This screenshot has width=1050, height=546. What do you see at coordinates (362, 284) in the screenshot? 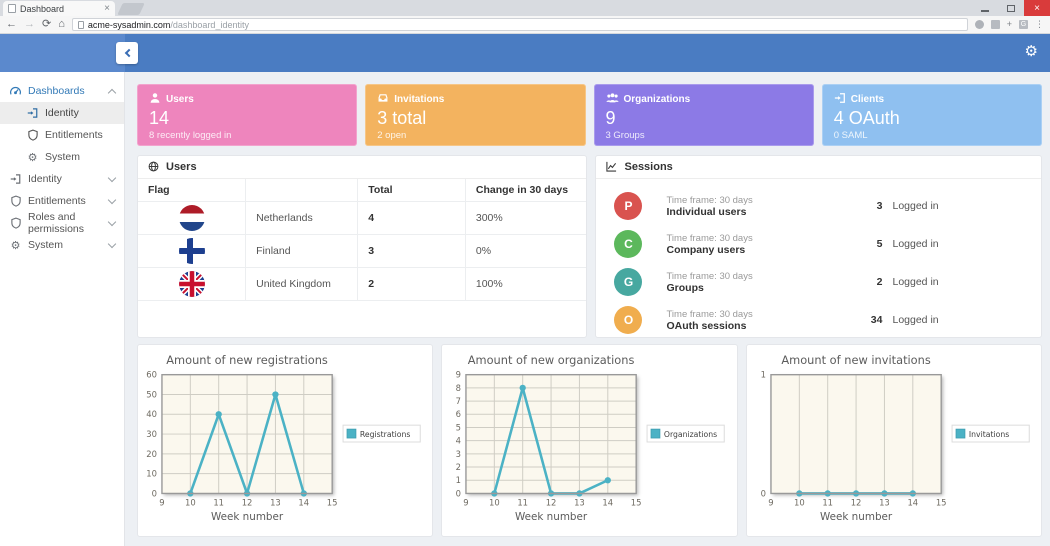
I see `table-row: United Kingdom 2 100%` at bounding box center [362, 284].